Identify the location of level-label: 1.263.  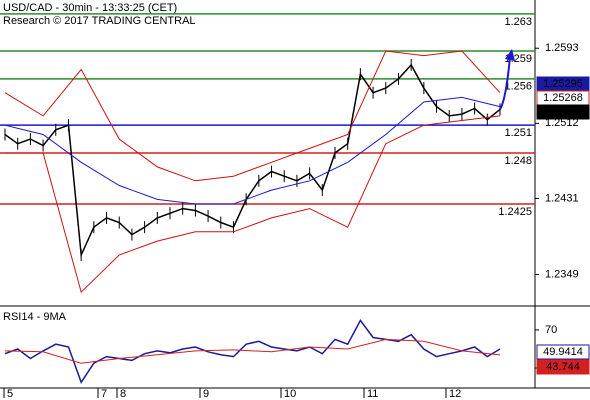
(518, 22).